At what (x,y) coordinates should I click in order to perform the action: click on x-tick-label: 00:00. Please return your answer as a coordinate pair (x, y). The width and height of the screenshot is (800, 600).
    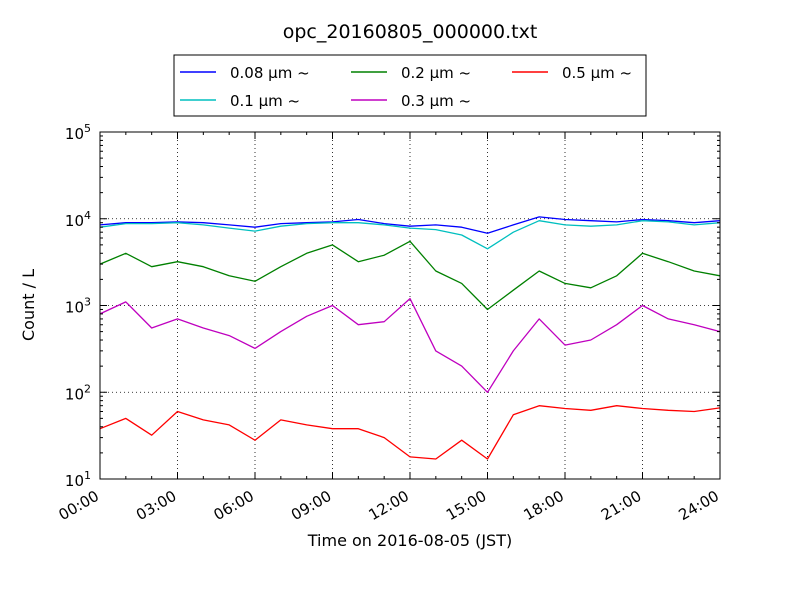
    Looking at the image, I should click on (79, 505).